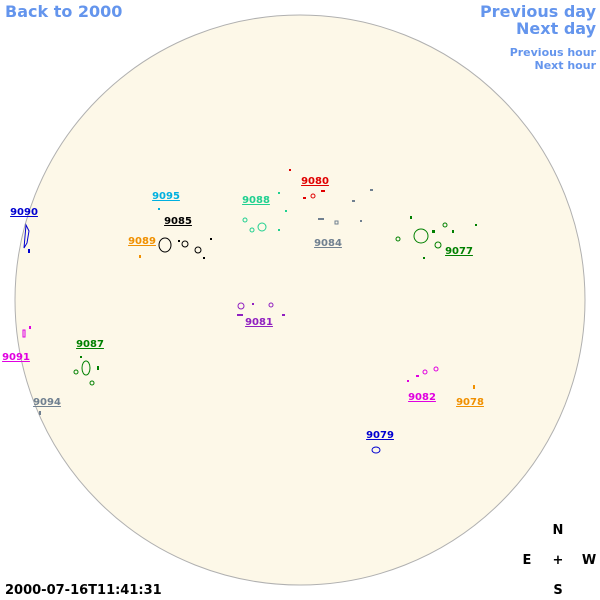  What do you see at coordinates (527, 560) in the screenshot?
I see `compass-east: E` at bounding box center [527, 560].